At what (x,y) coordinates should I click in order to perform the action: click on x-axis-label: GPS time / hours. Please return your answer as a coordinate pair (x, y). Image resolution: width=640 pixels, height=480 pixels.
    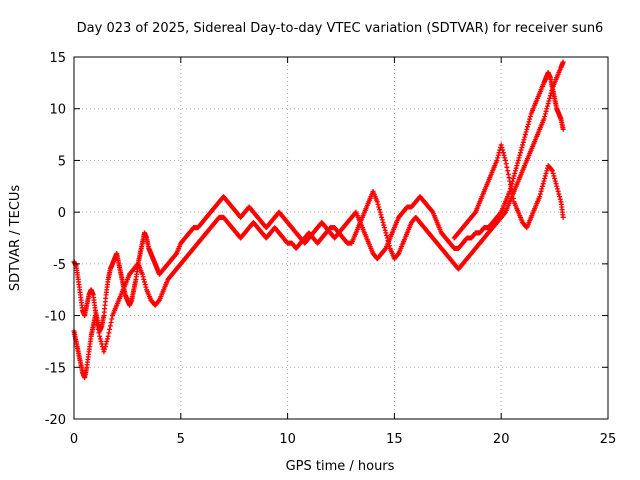
    Looking at the image, I should click on (340, 466).